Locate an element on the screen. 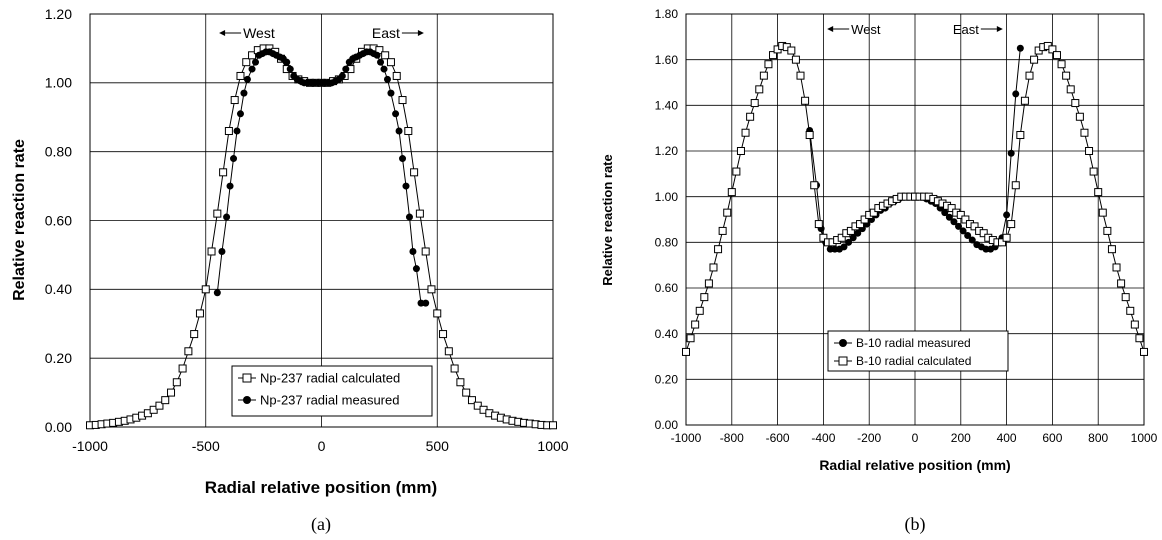 This screenshot has height=540, width=1162. legend-box is located at coordinates (918, 351).